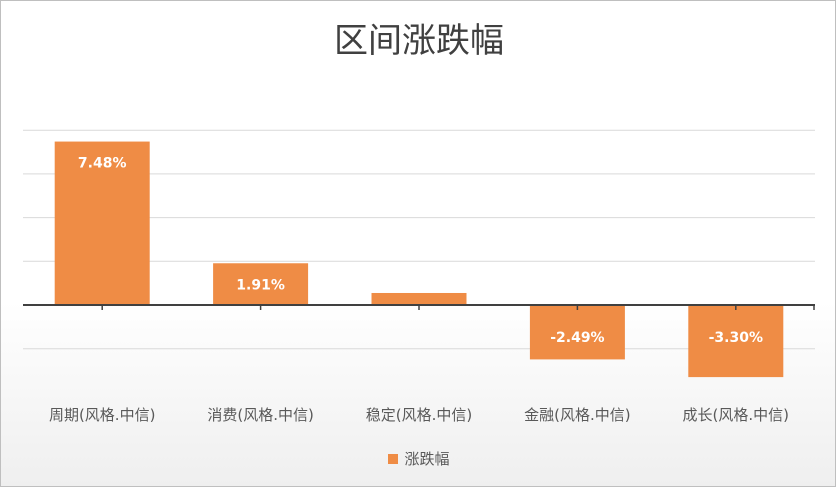 The width and height of the screenshot is (836, 488). I want to click on bar-data-label: -2.49%, so click(577, 338).